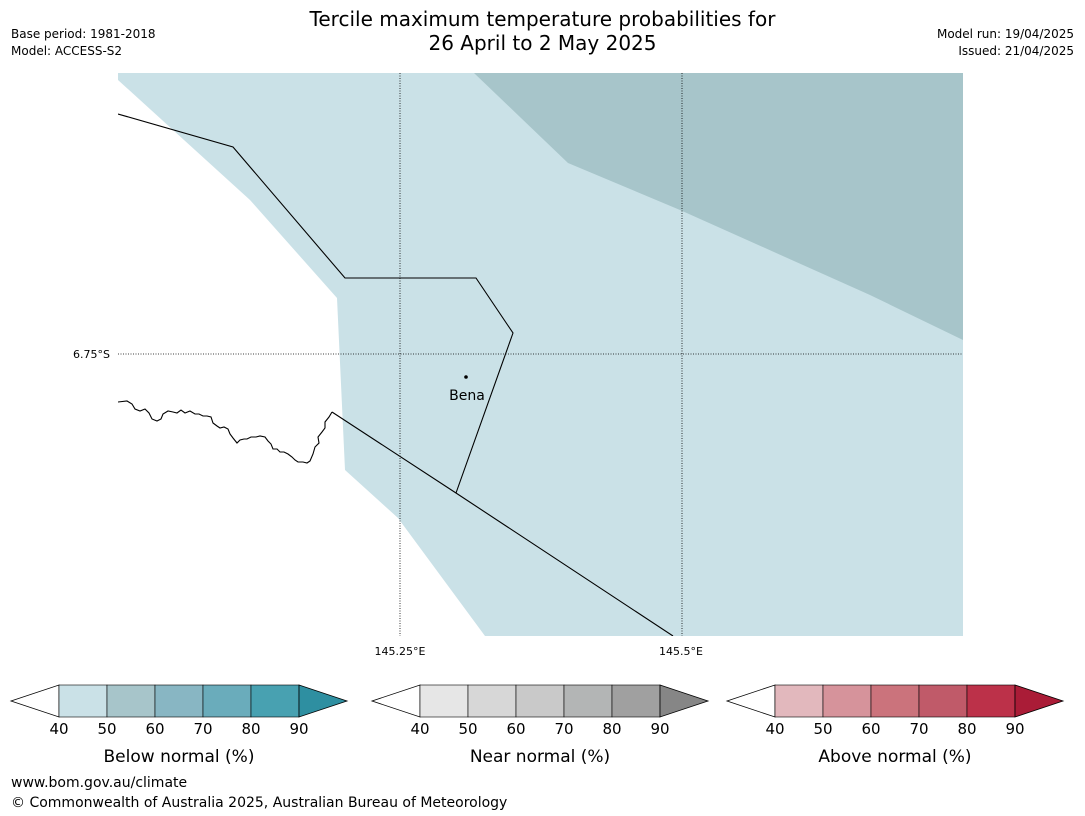  Describe the element at coordinates (502, 523) in the screenshot. I see `province-boundary-south` at that location.